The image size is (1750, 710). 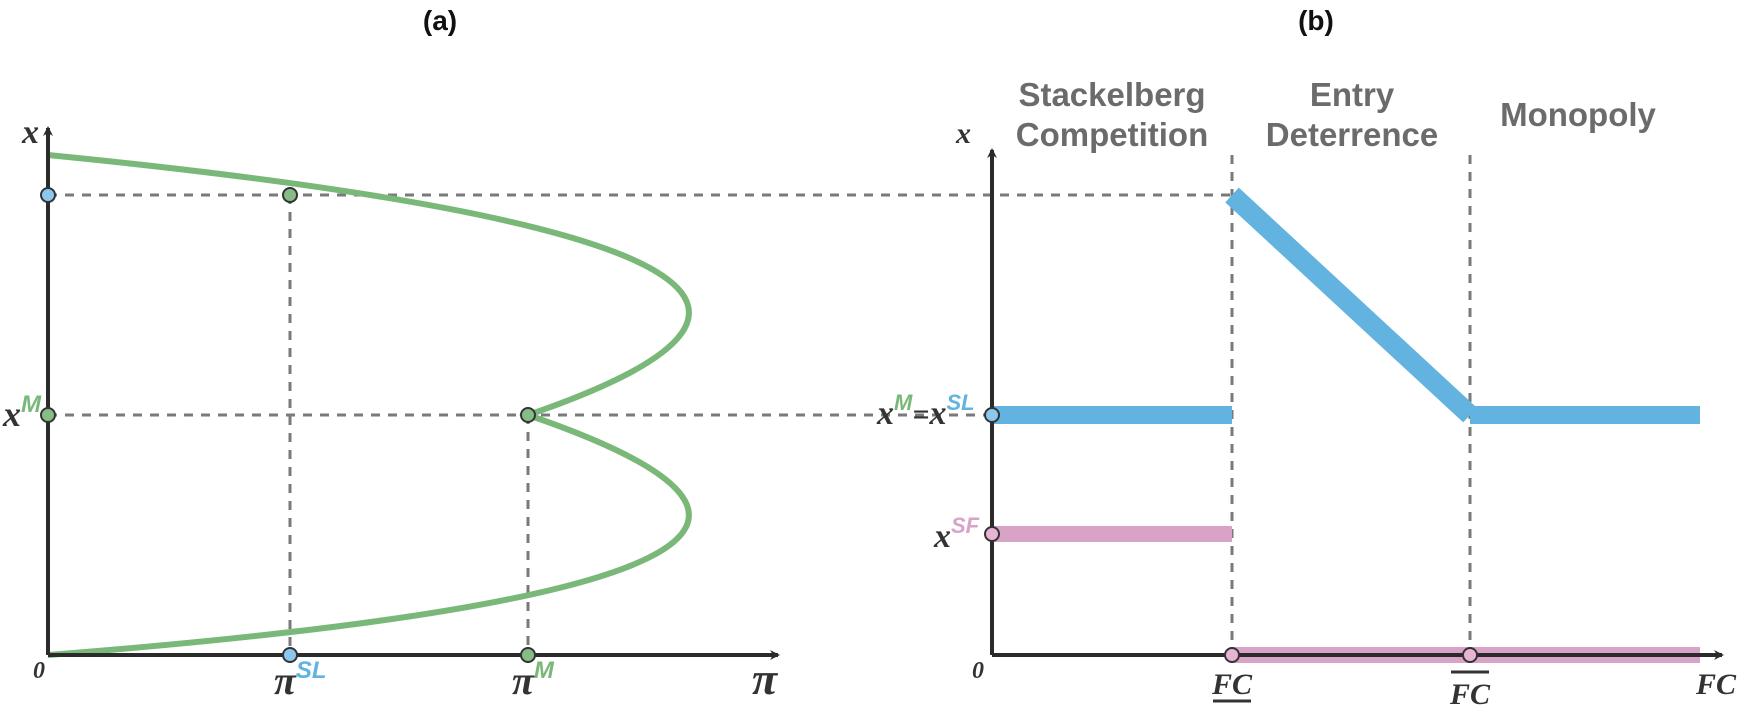 I want to click on marker-b-fc-low, so click(x=1232, y=655).